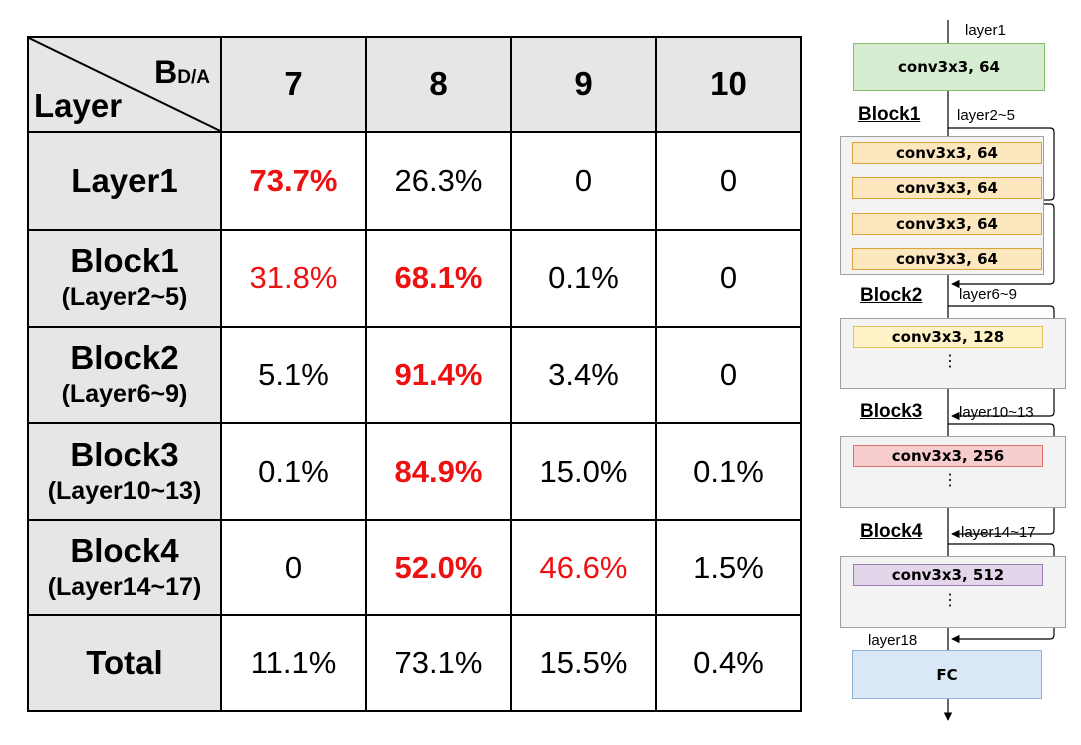 The width and height of the screenshot is (1081, 745). What do you see at coordinates (438, 472) in the screenshot?
I see `table-cell: 84.9%` at bounding box center [438, 472].